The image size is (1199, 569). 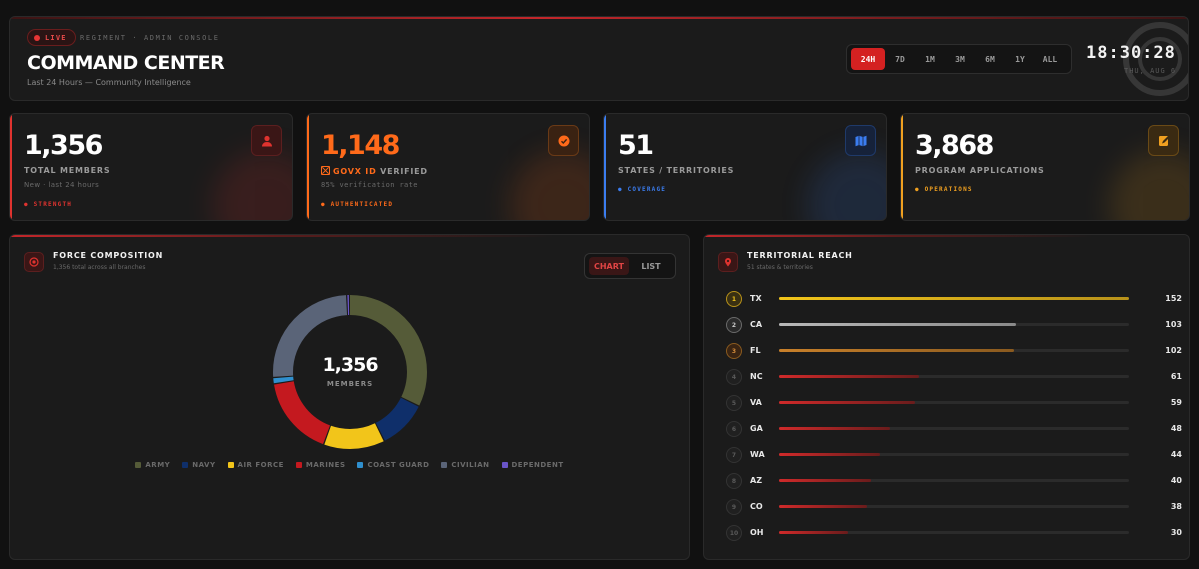 I want to click on territory-row-nc: 4 NC 61, so click(x=954, y=377).